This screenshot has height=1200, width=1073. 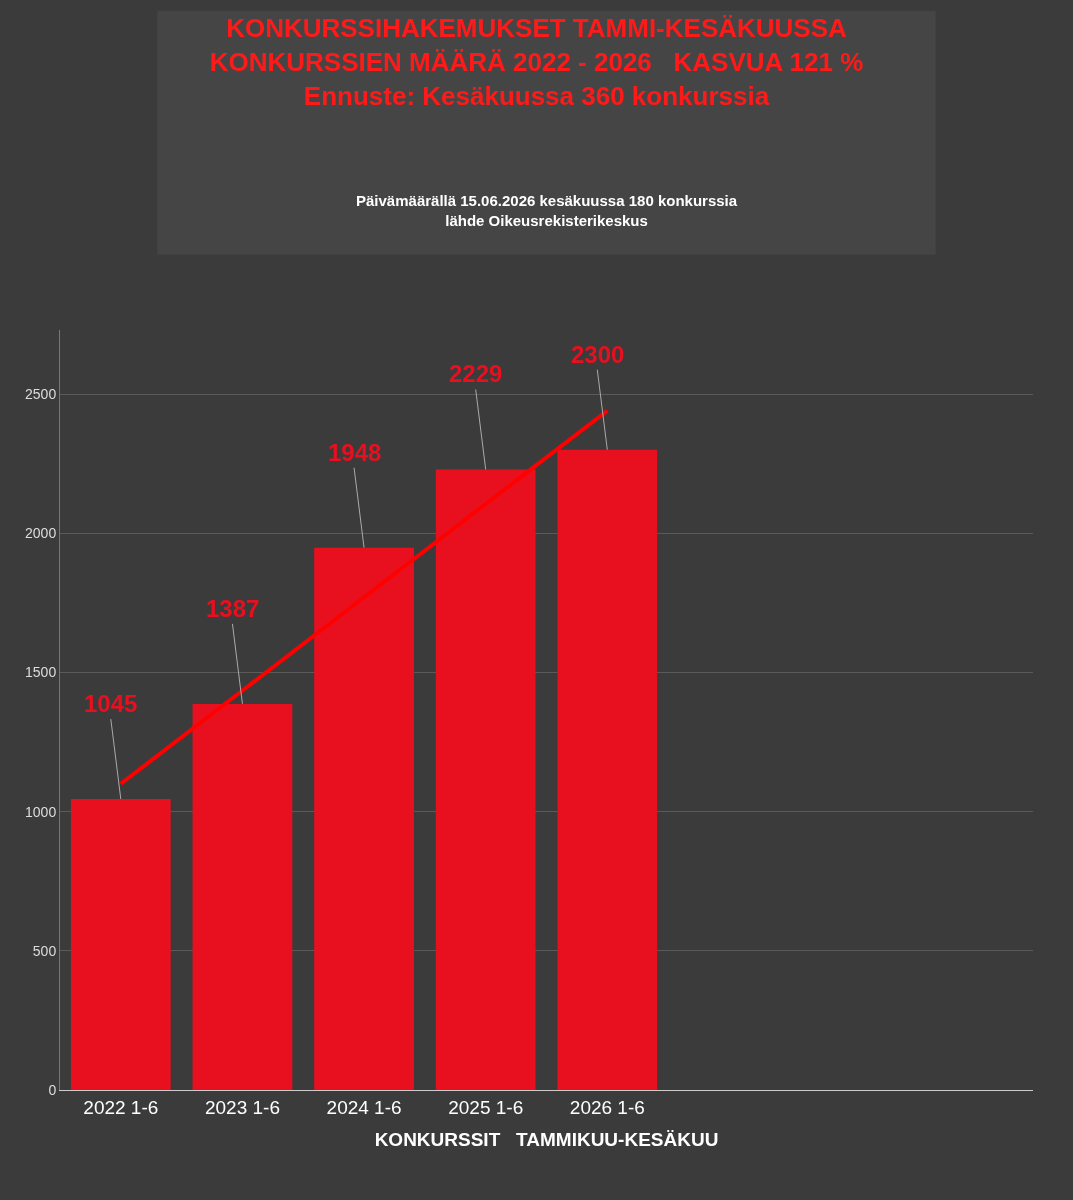 I want to click on x-tick-label: 2024 1-6, so click(x=364, y=1107).